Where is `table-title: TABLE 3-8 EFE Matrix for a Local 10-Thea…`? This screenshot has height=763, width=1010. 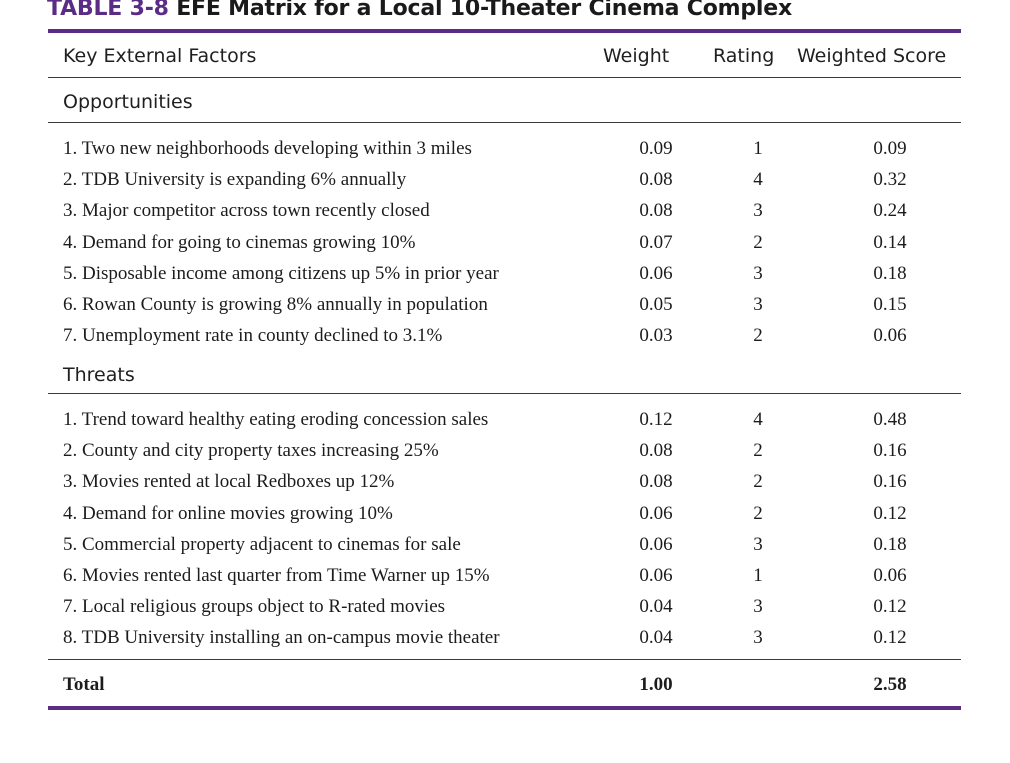 table-title: TABLE 3-8 EFE Matrix for a Local 10-Thea… is located at coordinates (419, 12).